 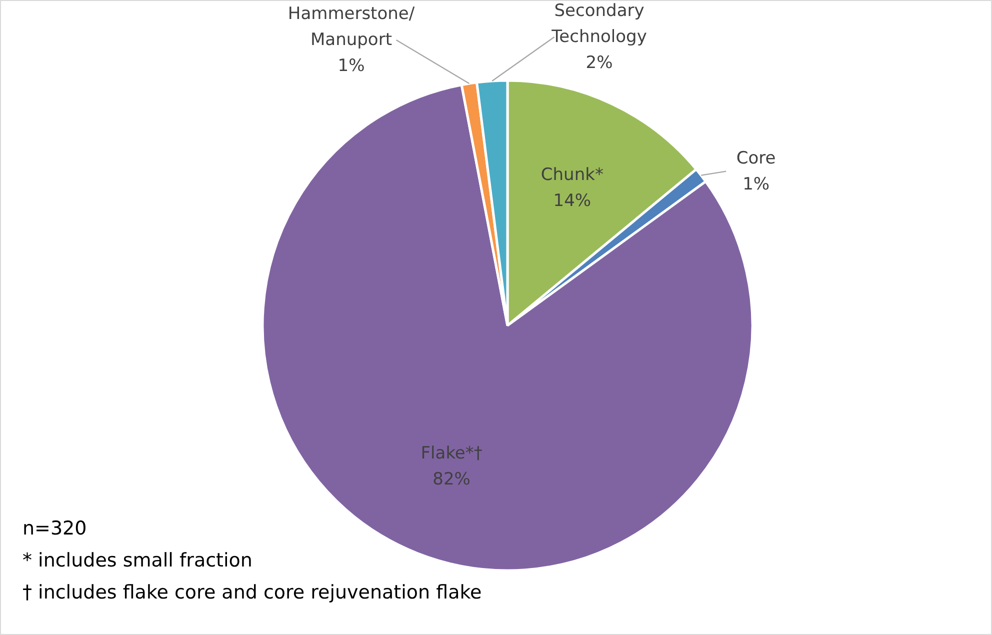 What do you see at coordinates (599, 62) in the screenshot?
I see `data-label: 2%` at bounding box center [599, 62].